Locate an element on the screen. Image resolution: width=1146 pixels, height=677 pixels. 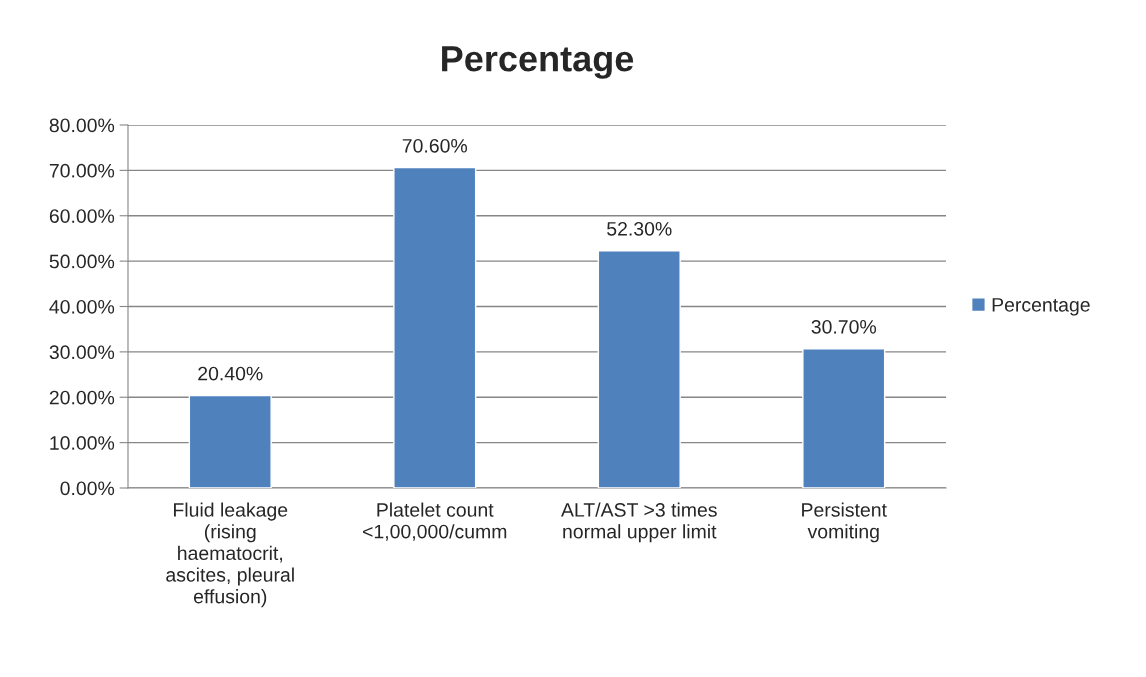
legend-label: Percentage is located at coordinates (1041, 307).